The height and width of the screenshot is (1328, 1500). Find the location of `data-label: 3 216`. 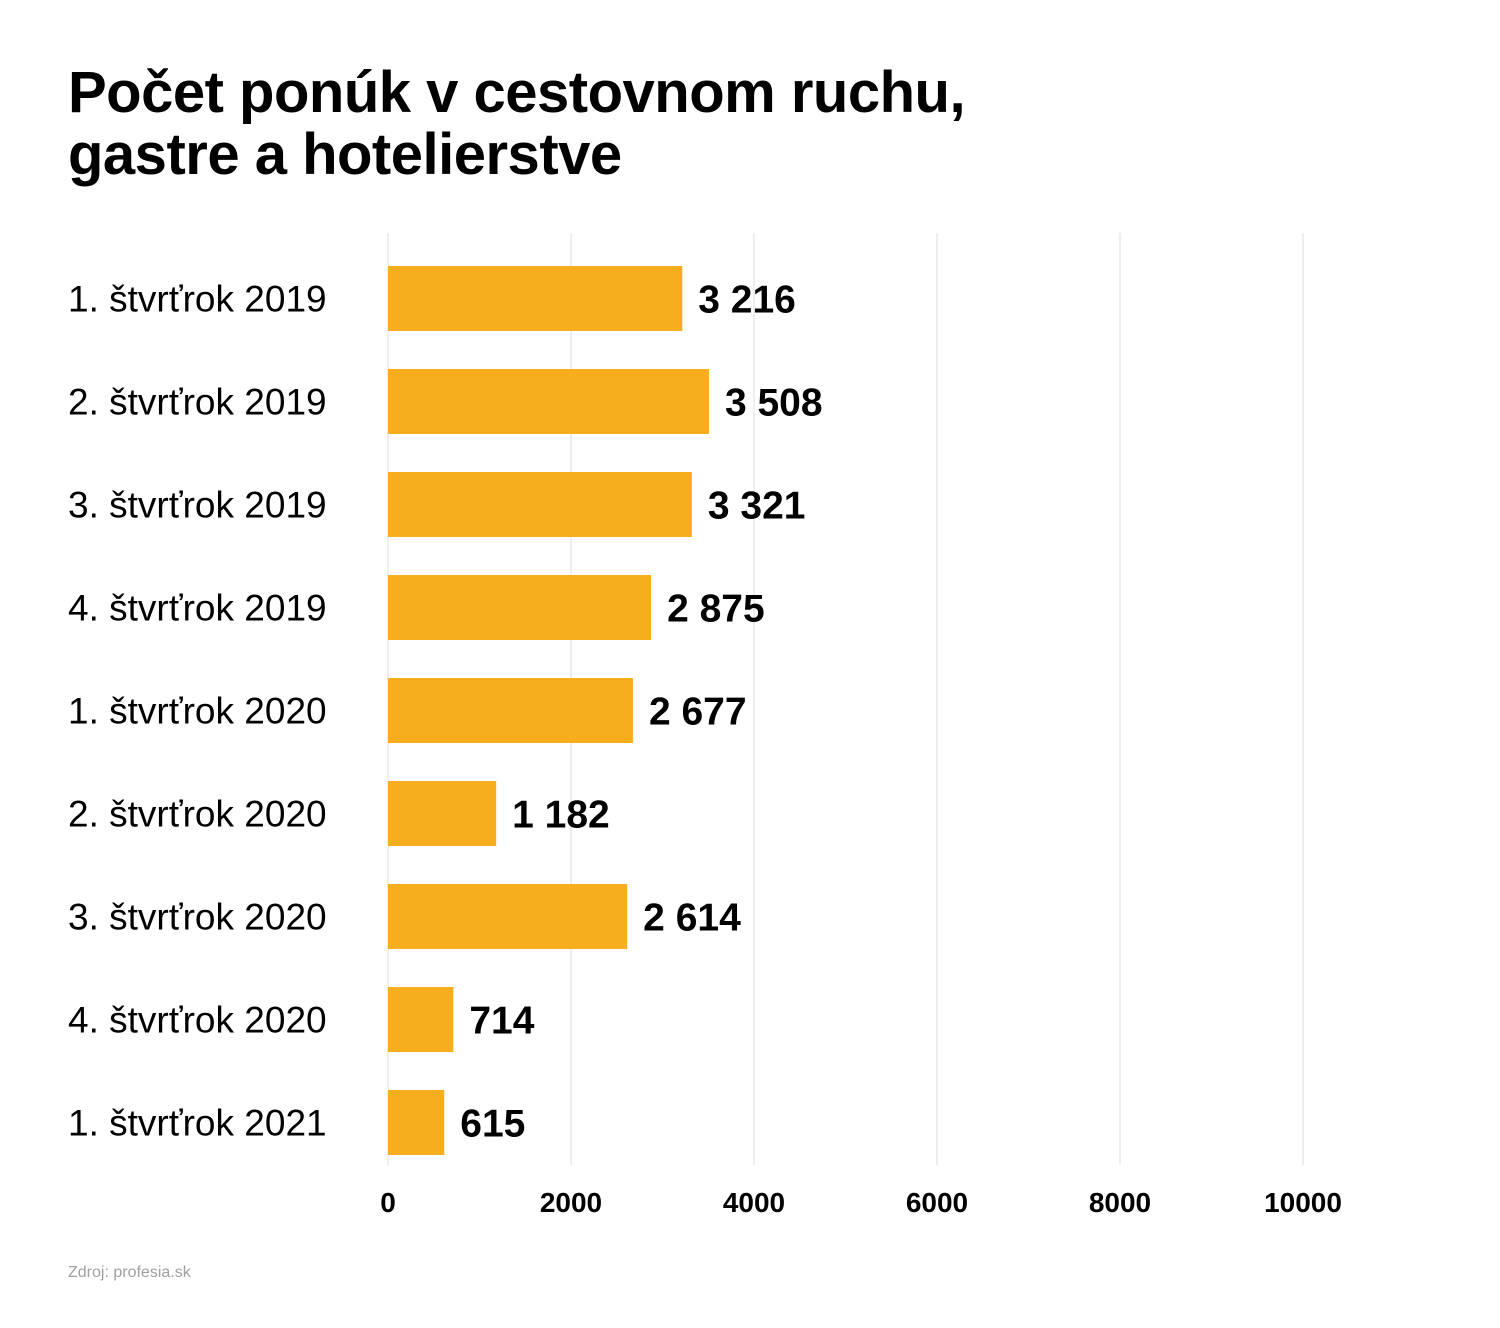

data-label: 3 216 is located at coordinates (747, 300).